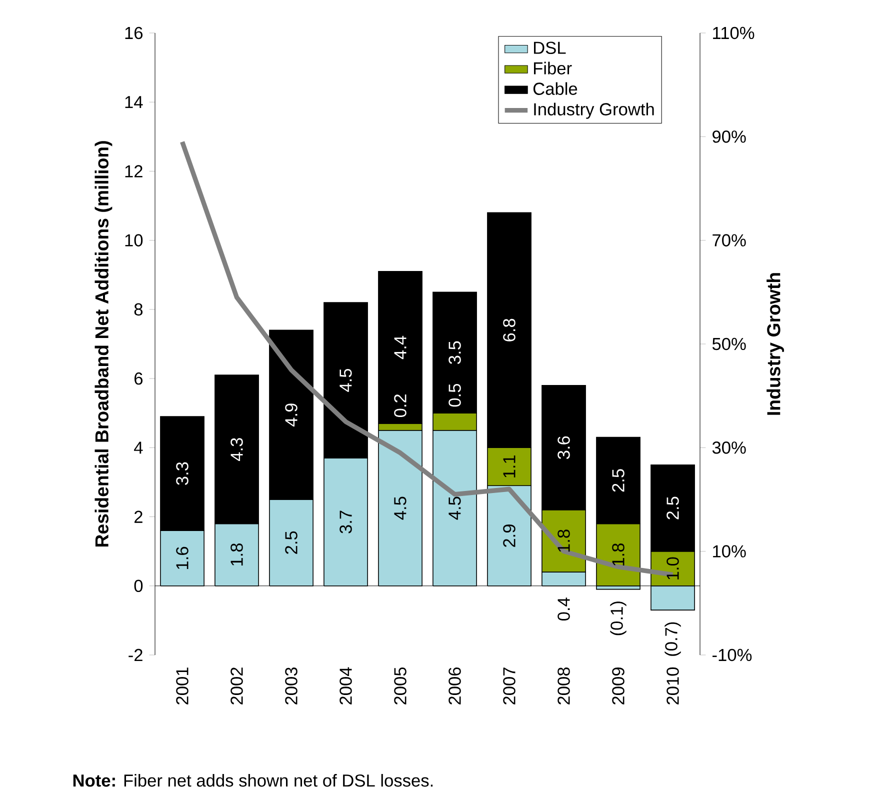 The height and width of the screenshot is (791, 888). What do you see at coordinates (618, 686) in the screenshot?
I see `x-tick-label: 2009` at bounding box center [618, 686].